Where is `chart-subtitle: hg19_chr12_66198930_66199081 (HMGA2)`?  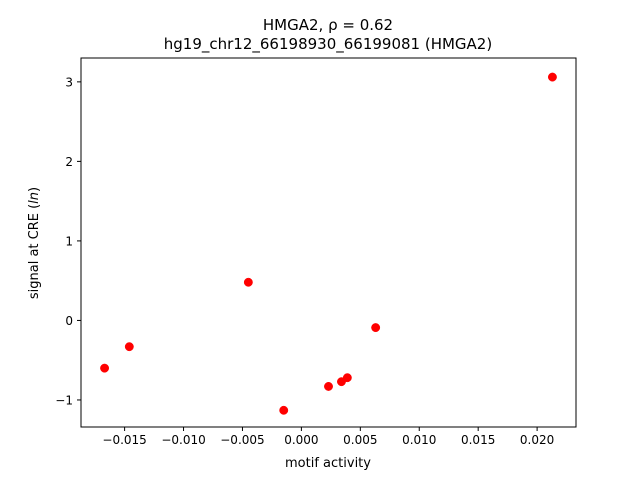 chart-subtitle: hg19_chr12_66198930_66199081 (HMGA2) is located at coordinates (328, 44).